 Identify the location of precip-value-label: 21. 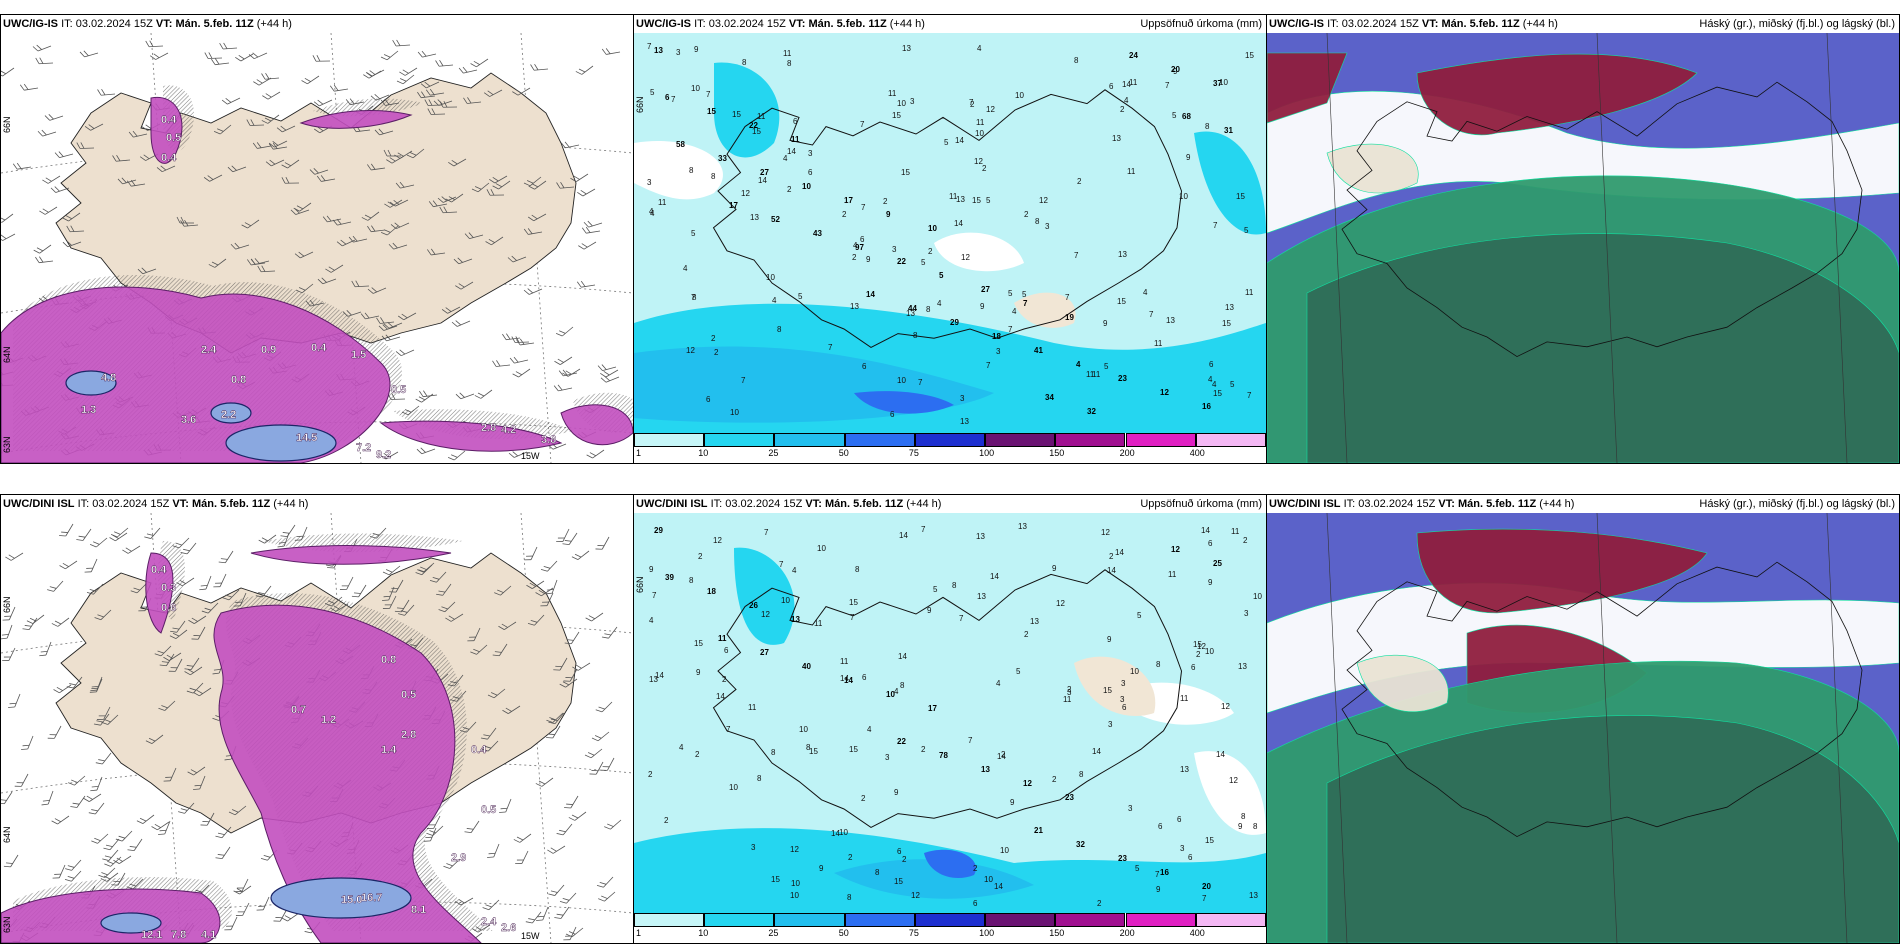
(1038, 830).